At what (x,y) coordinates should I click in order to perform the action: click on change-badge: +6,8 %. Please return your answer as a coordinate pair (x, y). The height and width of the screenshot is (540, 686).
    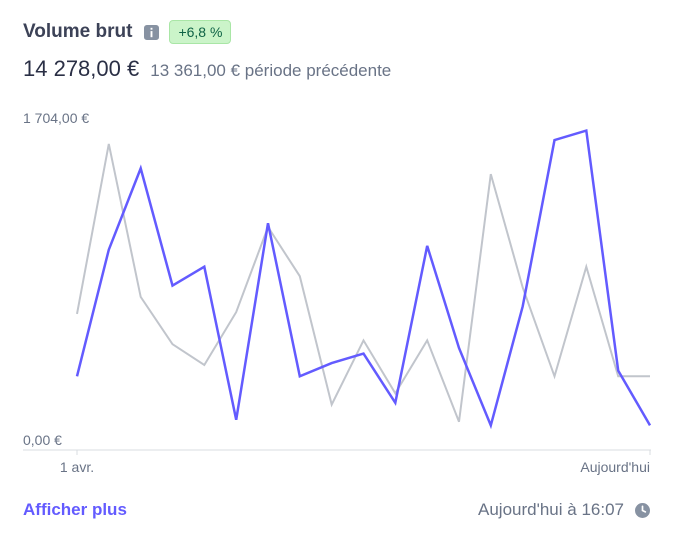
    Looking at the image, I should click on (200, 32).